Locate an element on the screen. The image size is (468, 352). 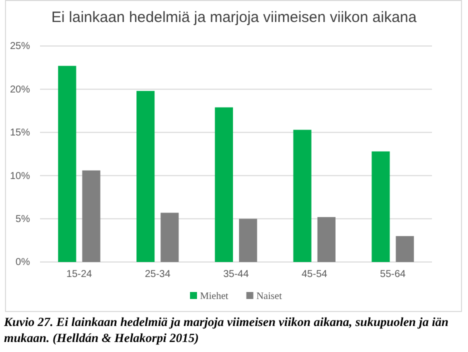
x-tick-label: 25-34 is located at coordinates (157, 274).